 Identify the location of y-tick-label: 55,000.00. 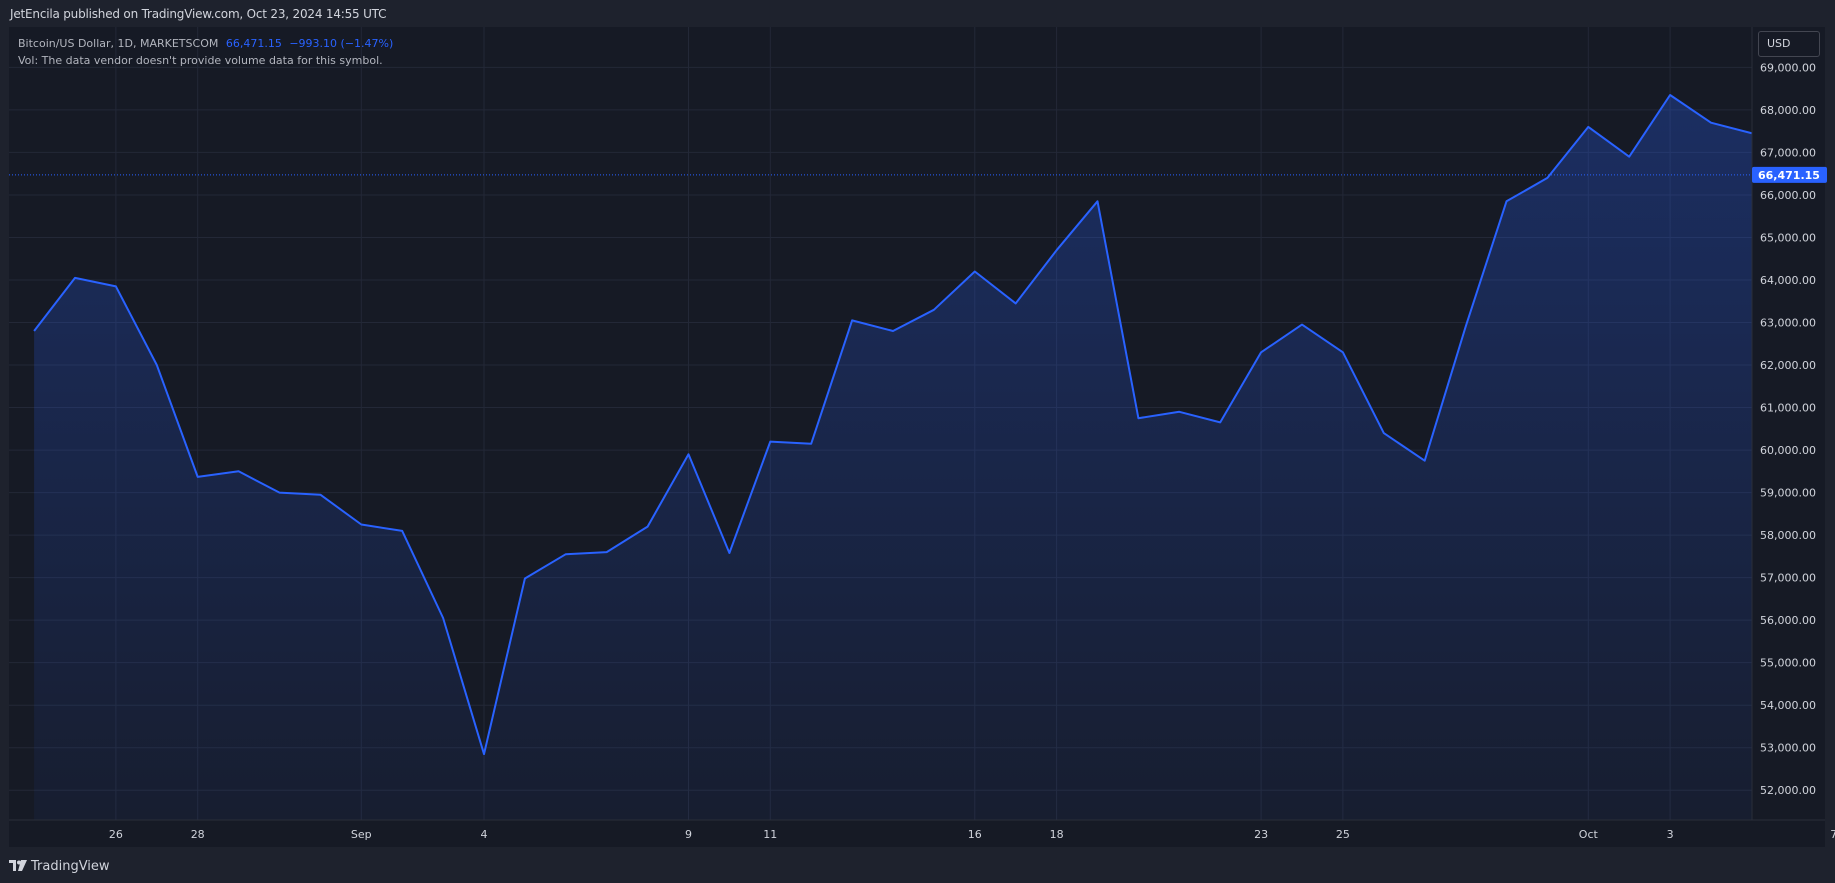
(1788, 663).